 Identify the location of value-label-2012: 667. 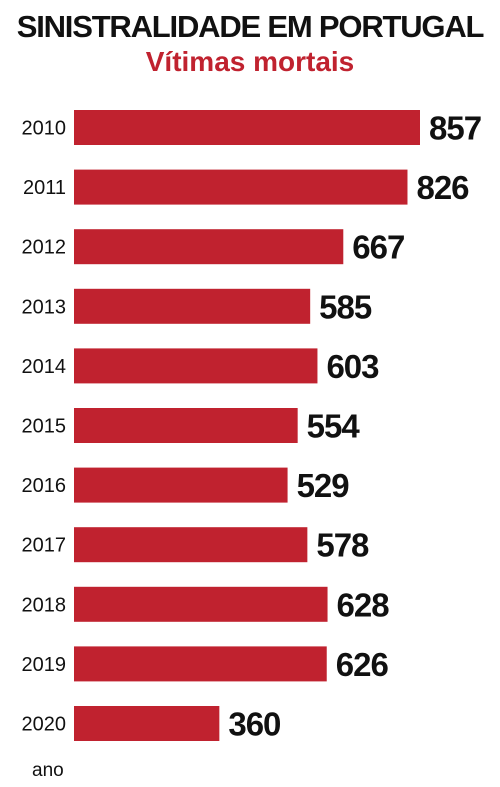
(378, 247).